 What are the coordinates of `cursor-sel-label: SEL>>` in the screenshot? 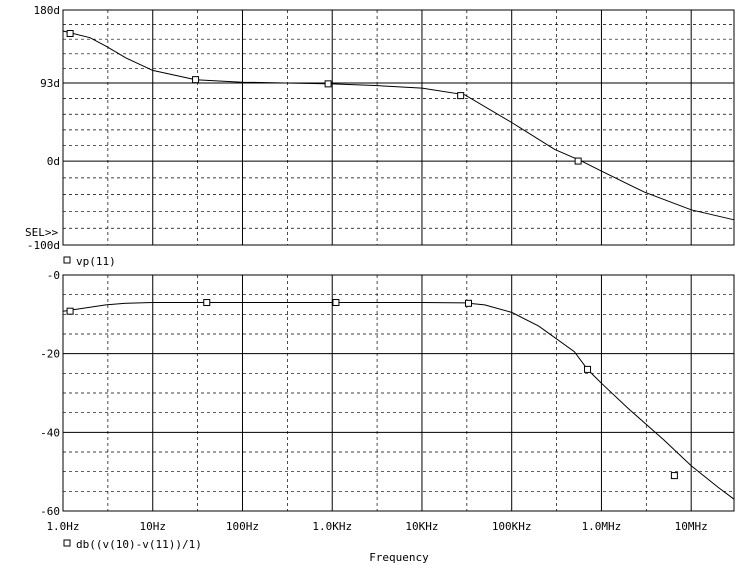 It's located at (41, 232).